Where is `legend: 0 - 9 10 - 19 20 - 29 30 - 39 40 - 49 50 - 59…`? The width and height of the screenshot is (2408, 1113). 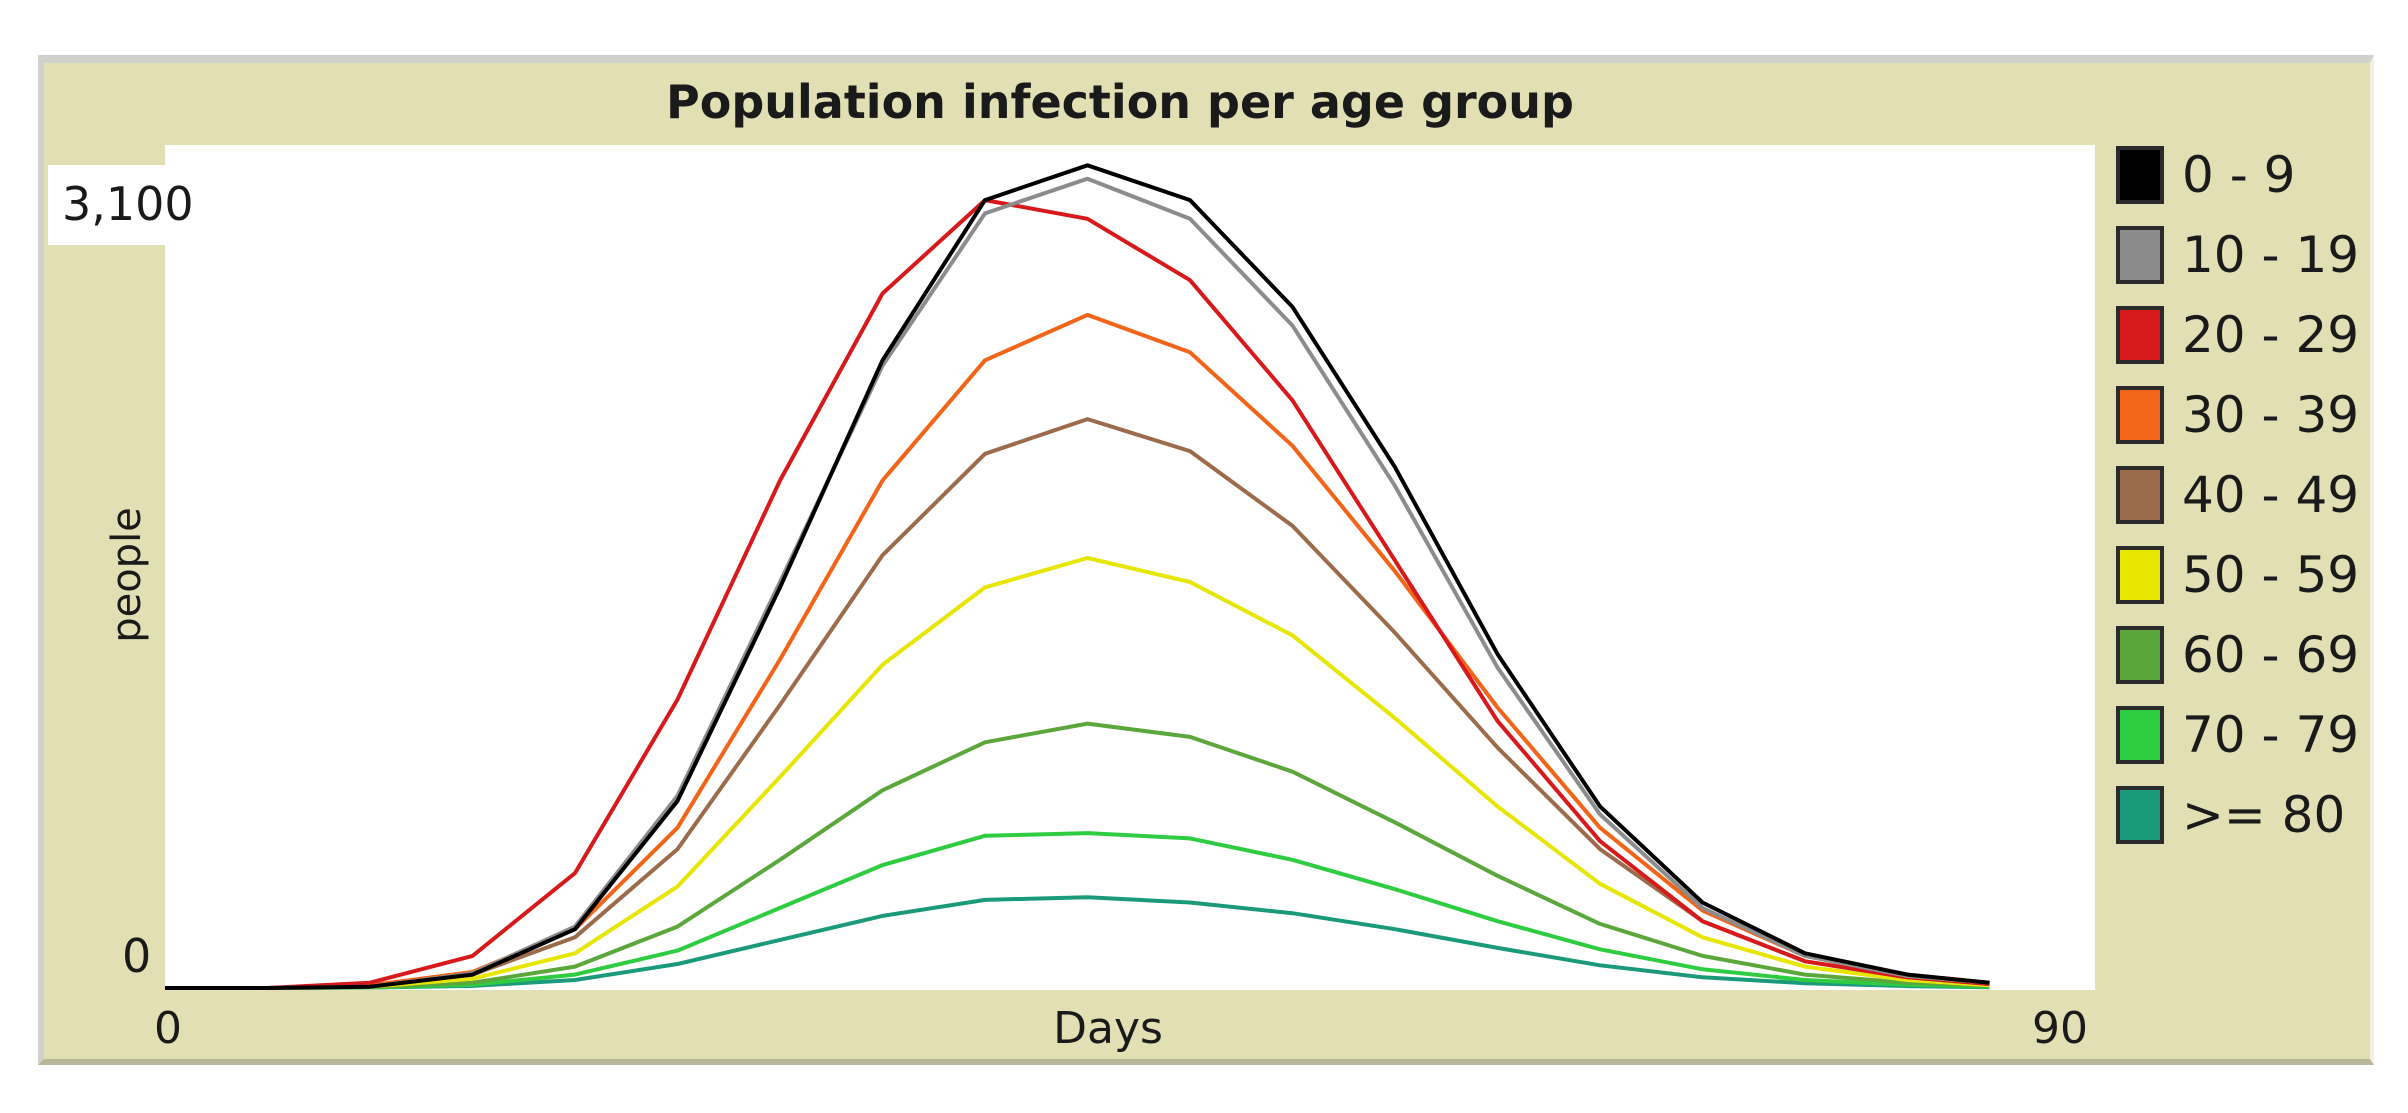 legend: 0 - 9 10 - 19 20 - 29 30 - 39 40 - 49 50 - 59… is located at coordinates (2237, 495).